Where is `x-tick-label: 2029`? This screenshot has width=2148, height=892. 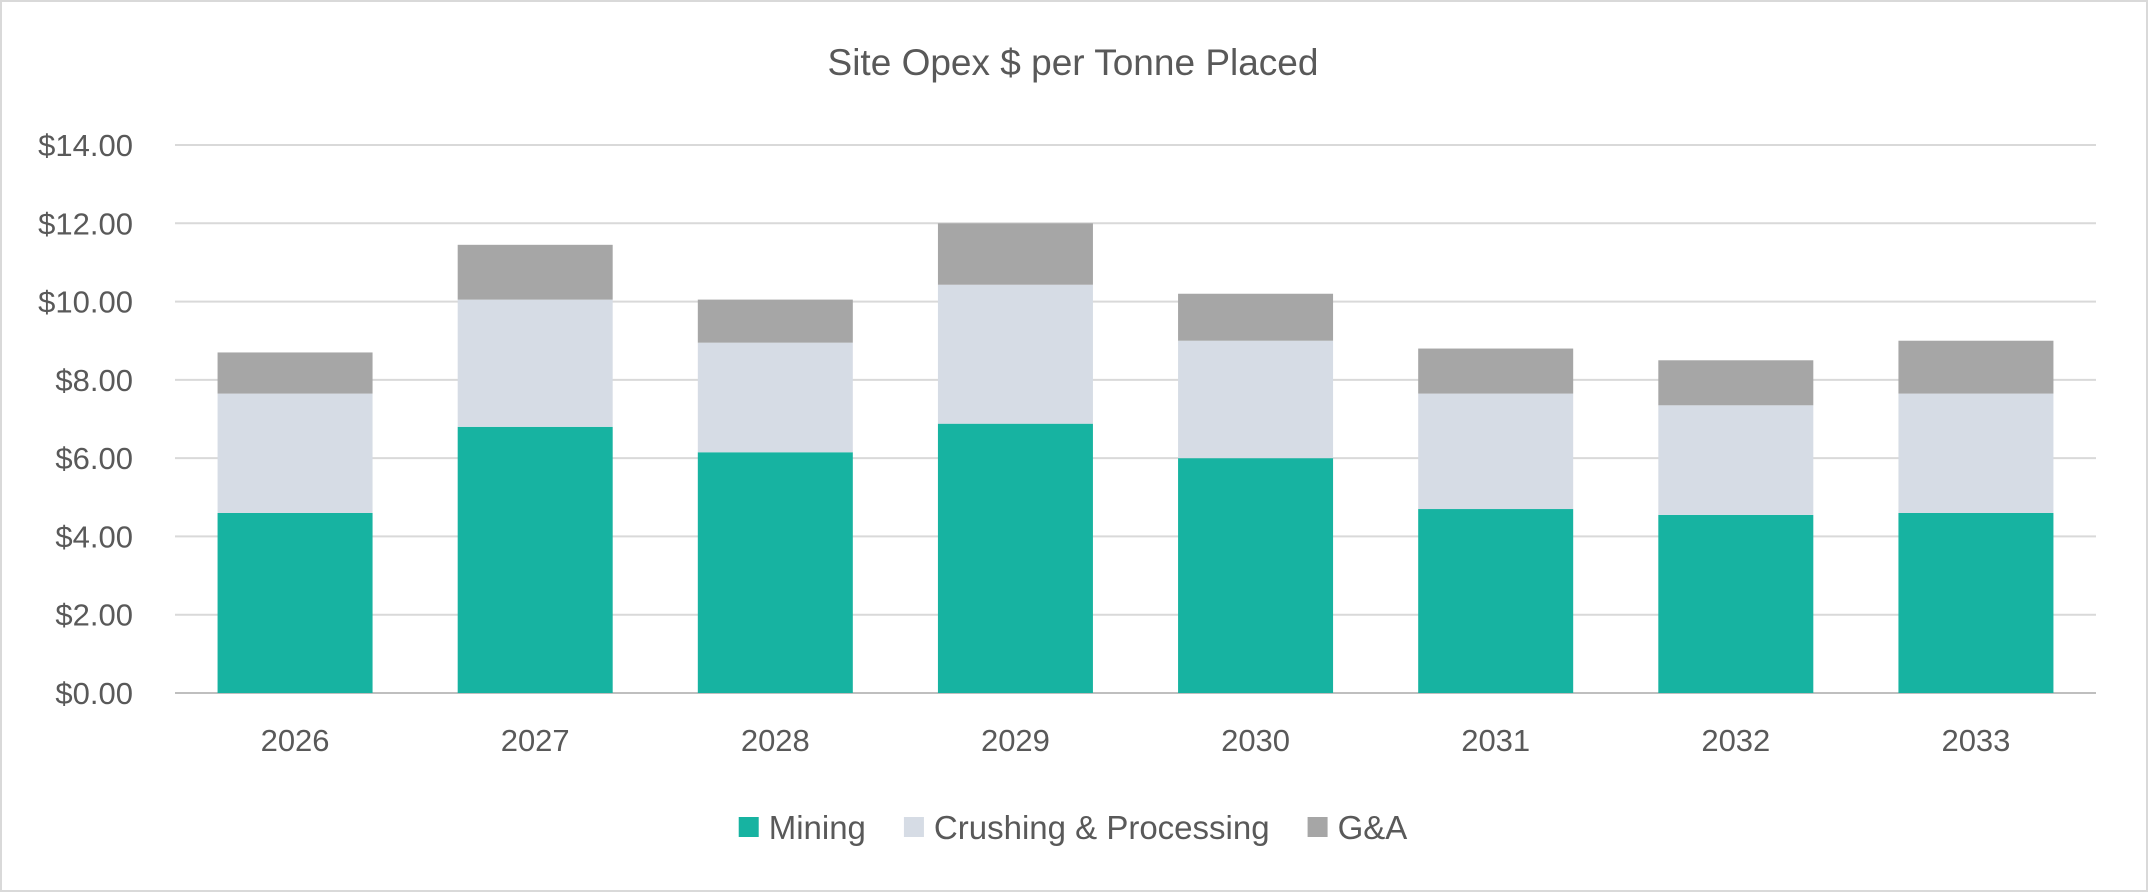 x-tick-label: 2029 is located at coordinates (1015, 740).